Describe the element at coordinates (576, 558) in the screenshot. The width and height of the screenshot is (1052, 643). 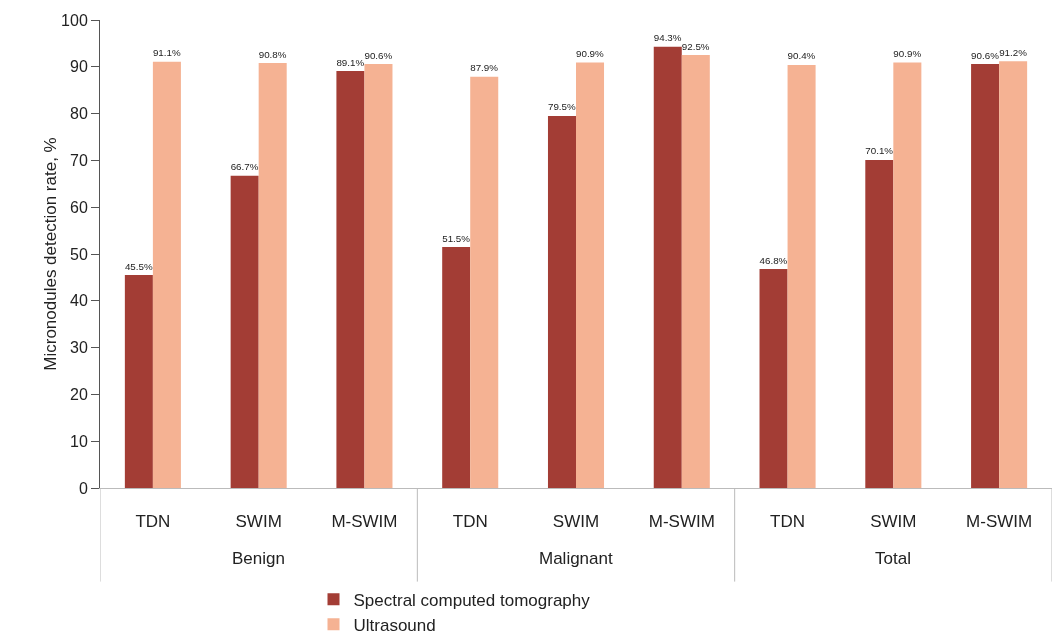
I see `text: Malignant` at that location.